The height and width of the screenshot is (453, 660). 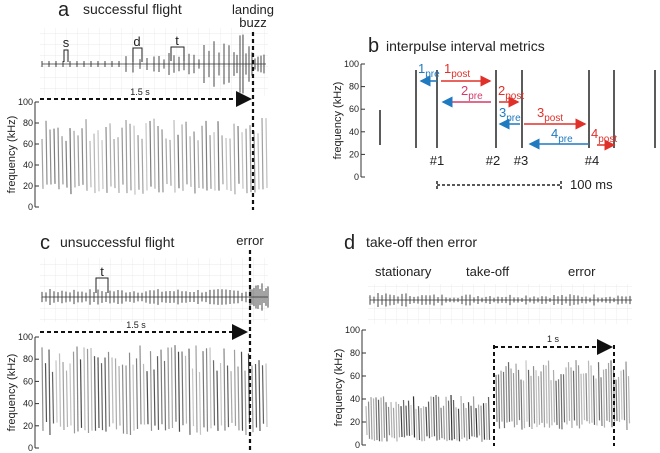 I want to click on interval-number: 1, so click(x=421, y=68).